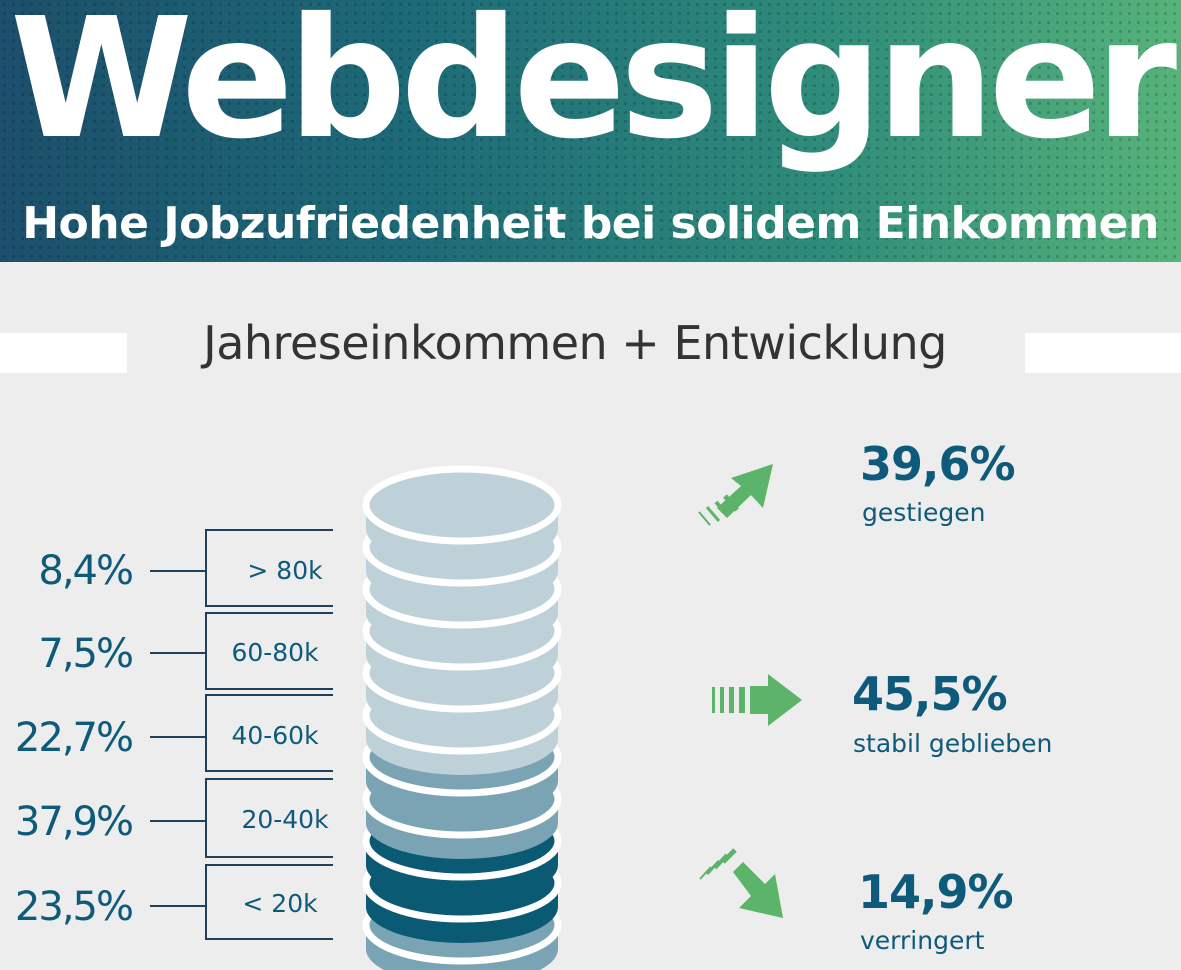  Describe the element at coordinates (63, 353) in the screenshot. I see `divider-left` at that location.